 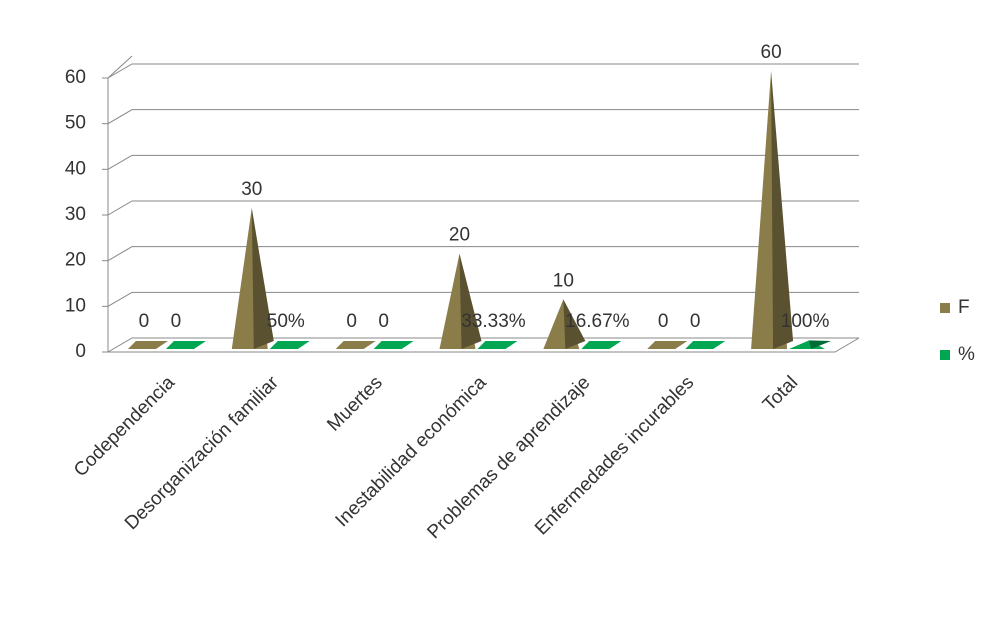 What do you see at coordinates (124, 426) in the screenshot?
I see `x-tick-label: Codependencia` at bounding box center [124, 426].